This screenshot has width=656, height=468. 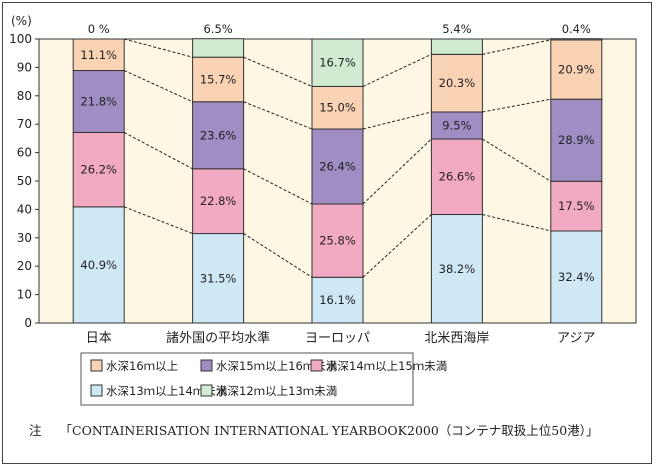 What do you see at coordinates (337, 338) in the screenshot?
I see `x-tick-label: ヨーロッパ` at bounding box center [337, 338].